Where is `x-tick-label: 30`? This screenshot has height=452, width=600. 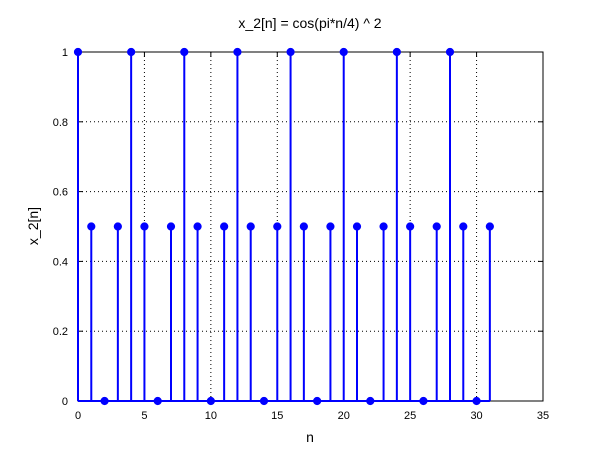 x-tick-label: 30 is located at coordinates (476, 416).